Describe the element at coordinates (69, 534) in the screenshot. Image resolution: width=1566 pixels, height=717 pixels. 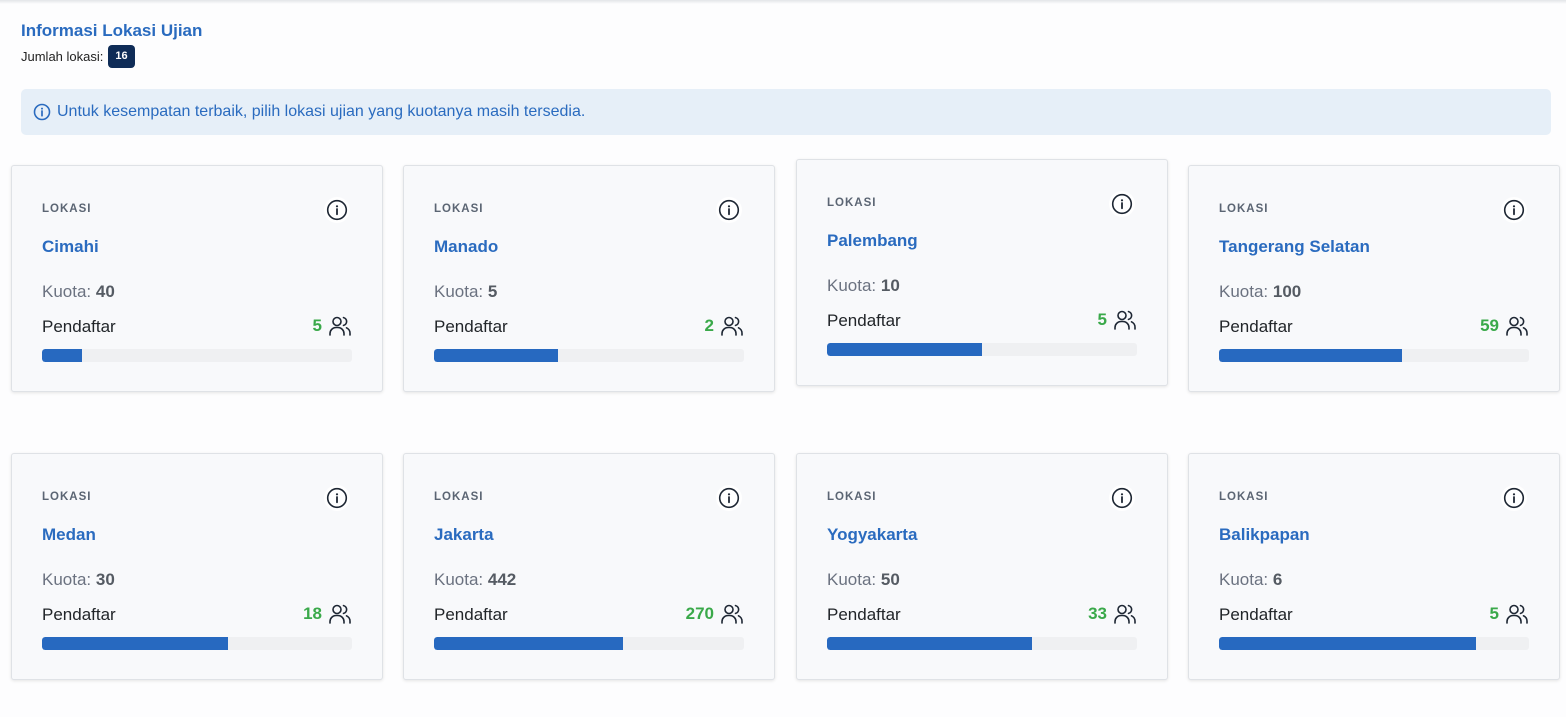
I see `city-name: Medan` at that location.